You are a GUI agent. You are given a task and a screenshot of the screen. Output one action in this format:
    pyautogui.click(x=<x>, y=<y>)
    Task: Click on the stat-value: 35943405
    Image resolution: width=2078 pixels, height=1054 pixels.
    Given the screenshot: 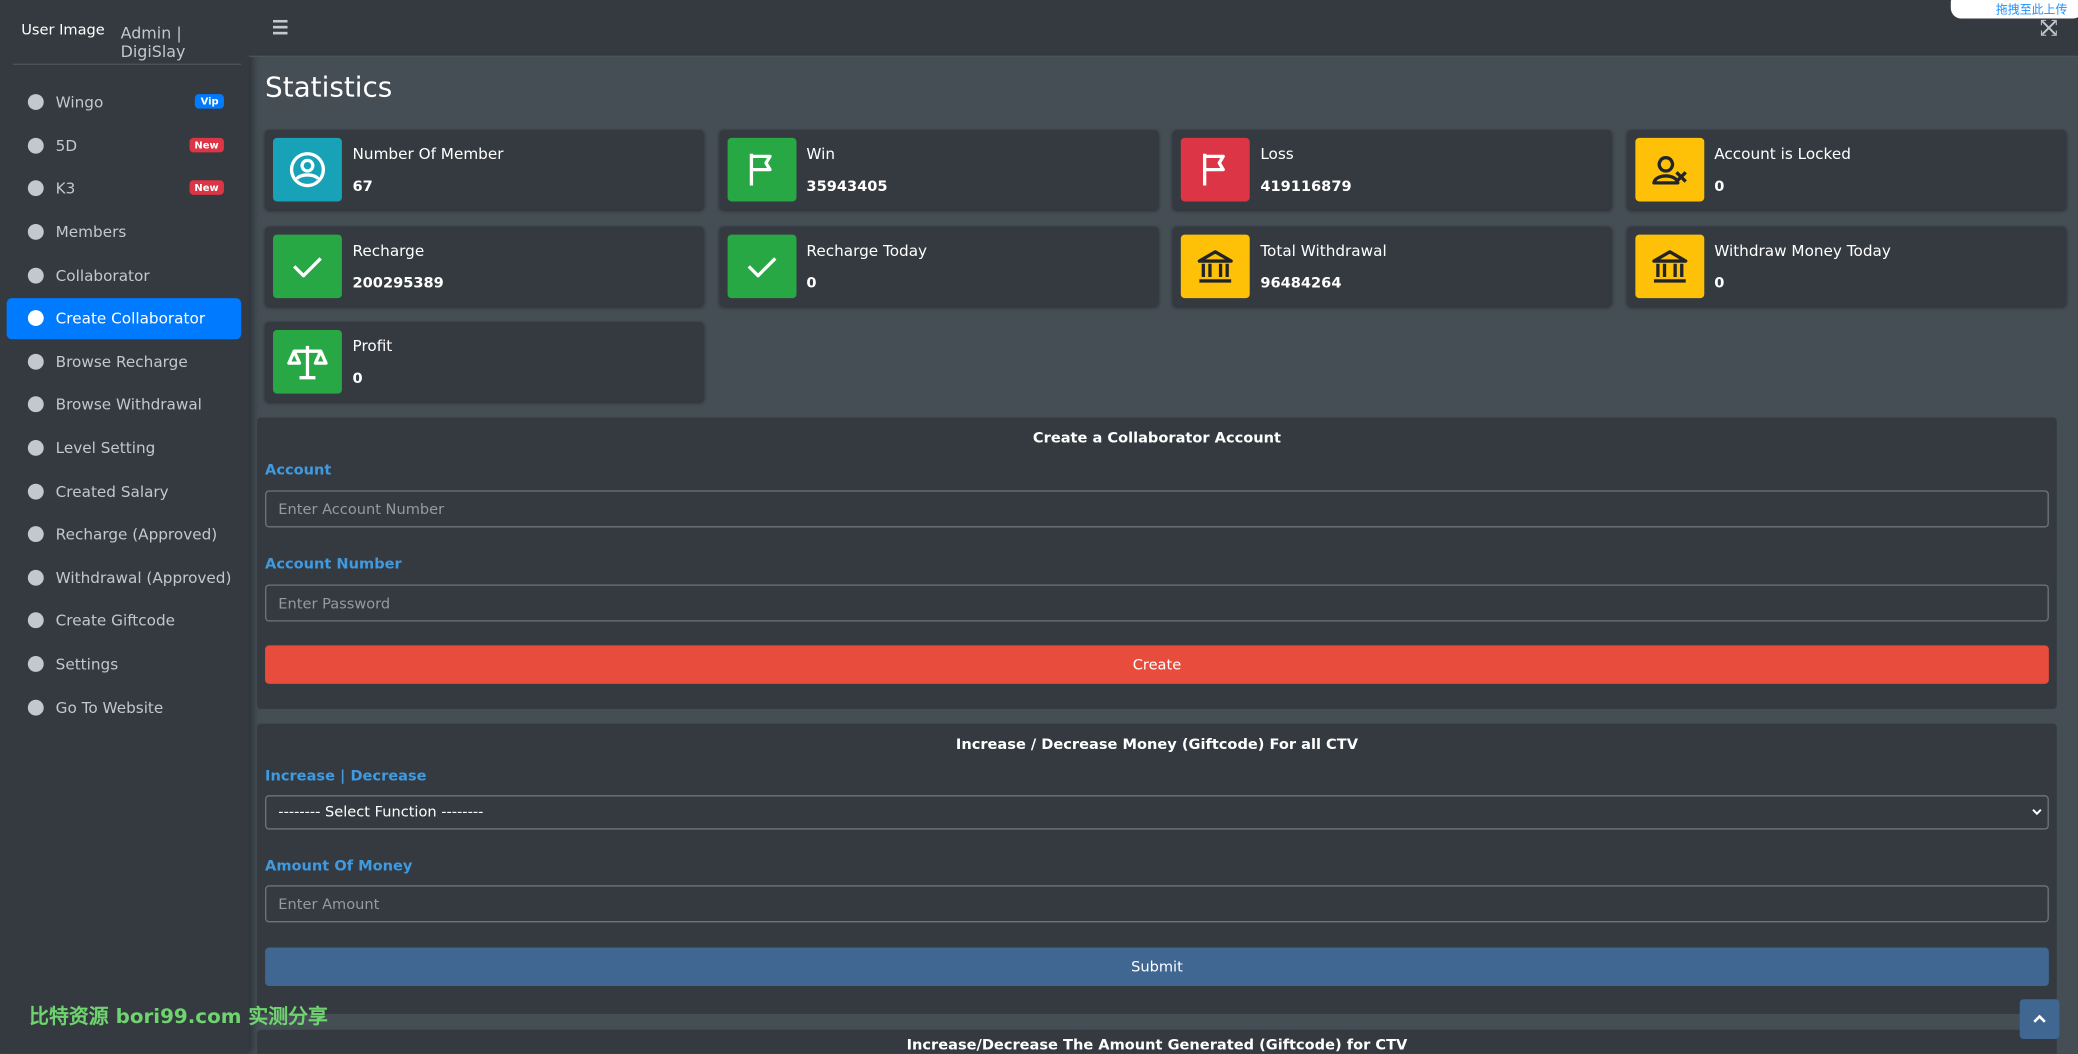 What is the action you would take?
    pyautogui.click(x=847, y=186)
    